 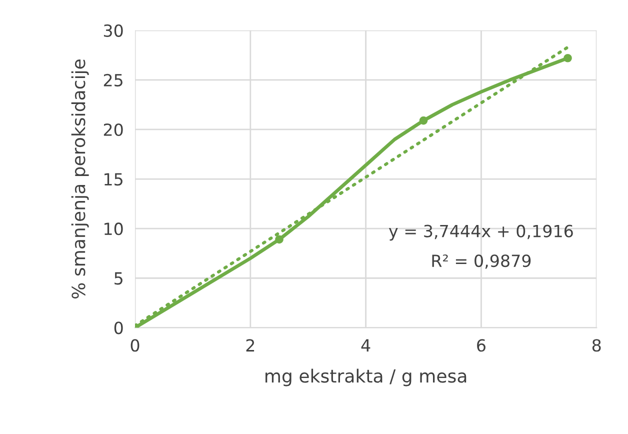 I want to click on y-tick-label: 10, so click(x=113, y=229).